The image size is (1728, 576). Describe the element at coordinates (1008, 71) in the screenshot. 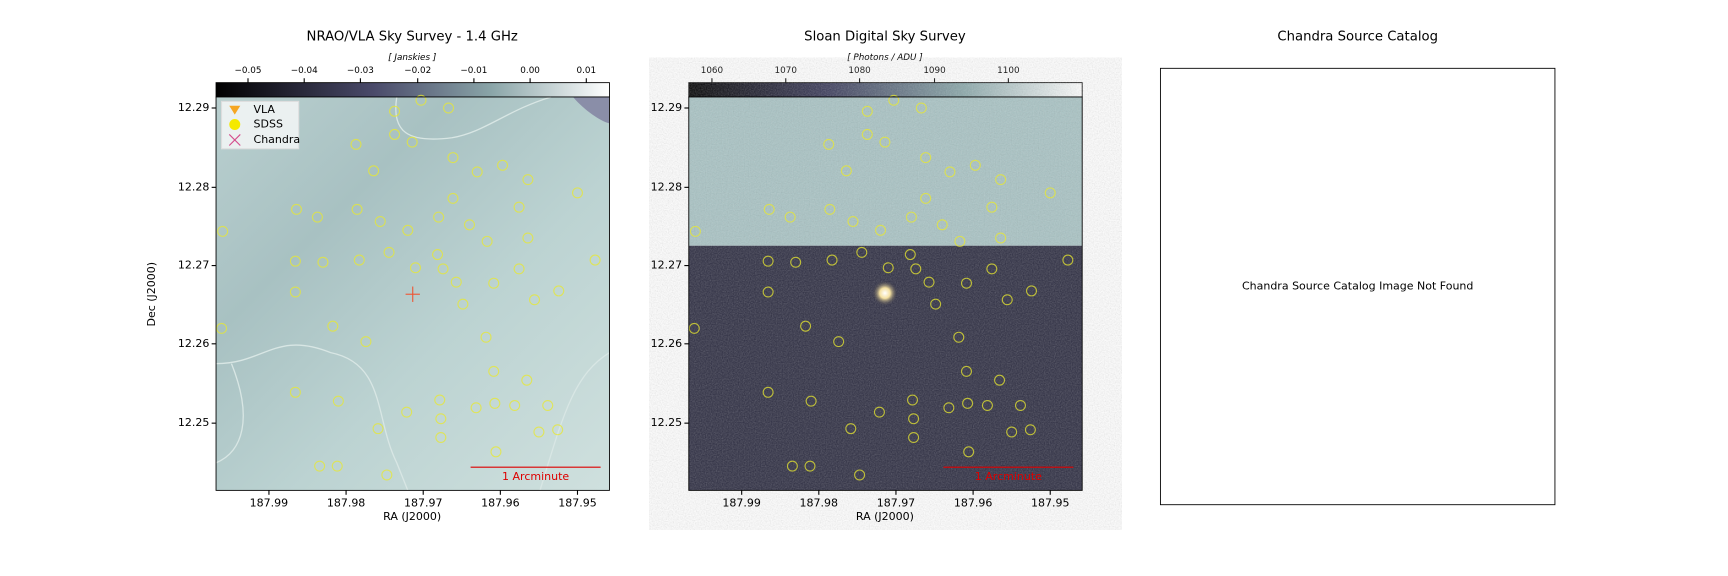

I see `colorbar-tick-label: 1100` at that location.